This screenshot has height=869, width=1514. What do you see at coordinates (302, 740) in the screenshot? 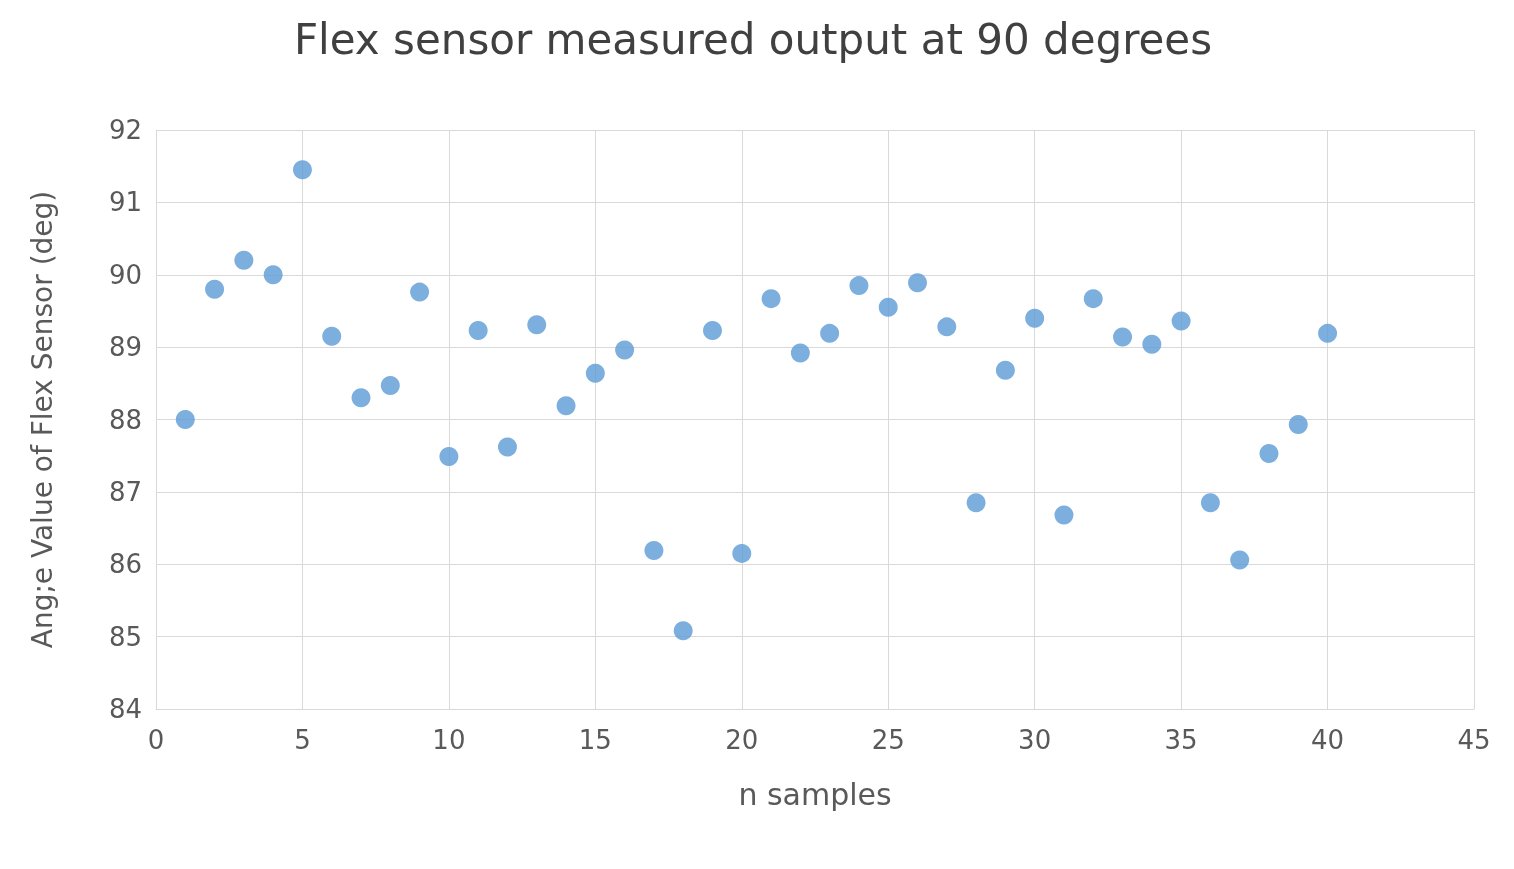
I see `x-tick-label: 5` at bounding box center [302, 740].